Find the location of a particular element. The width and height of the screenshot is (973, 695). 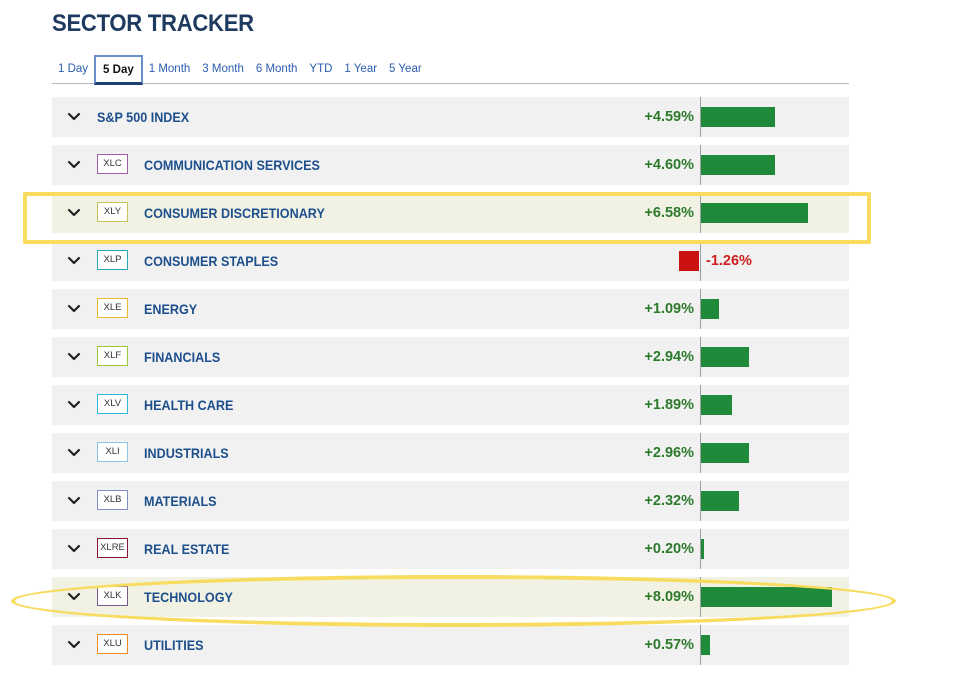

change-percent: +1.09% is located at coordinates (669, 309).